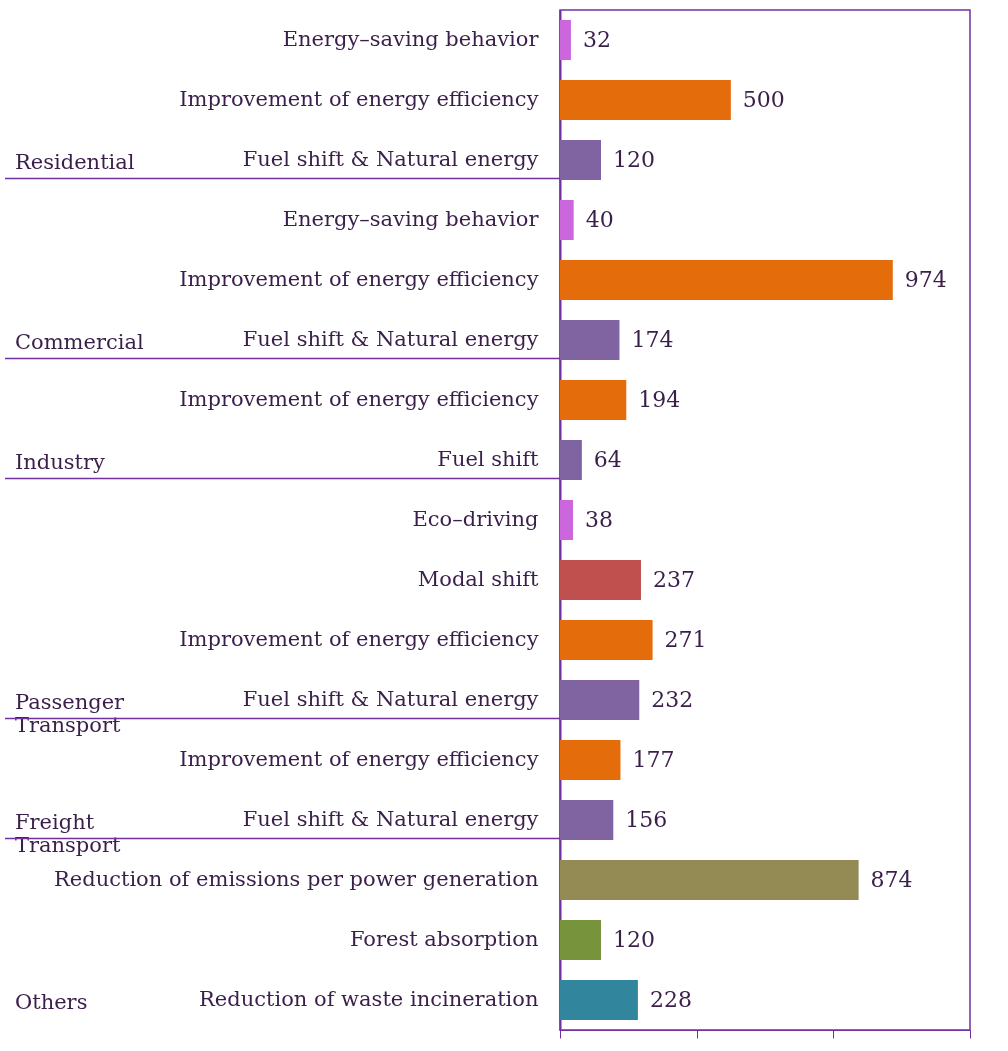  What do you see at coordinates (646, 819) in the screenshot?
I see `data-label: 156` at bounding box center [646, 819].